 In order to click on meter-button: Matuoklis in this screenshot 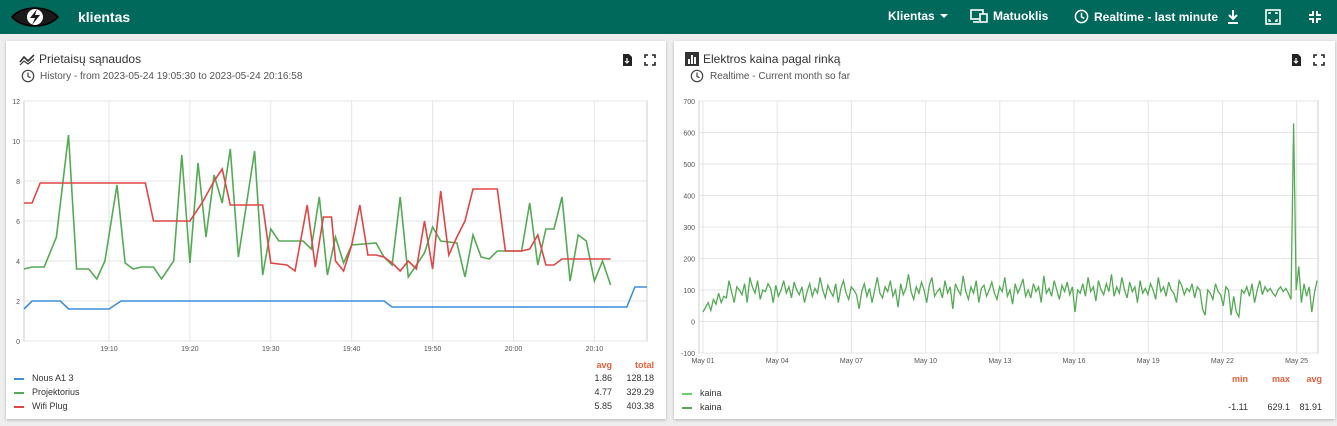, I will do `click(1009, 16)`.